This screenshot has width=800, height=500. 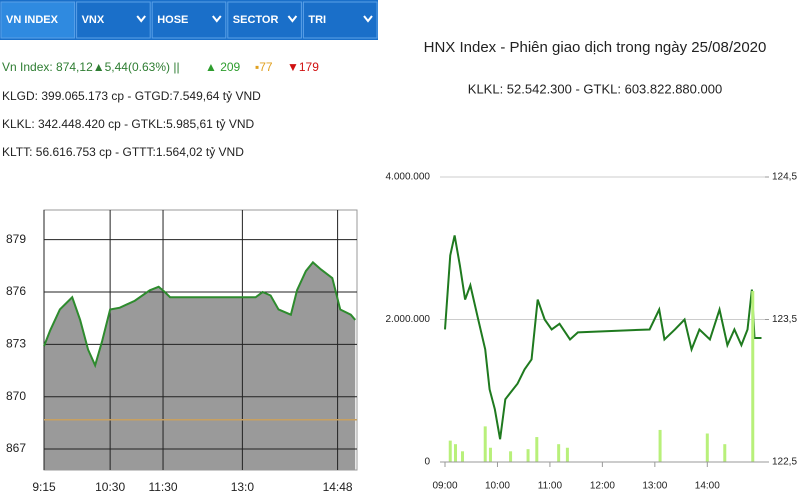 What do you see at coordinates (162, 487) in the screenshot?
I see `x-tick-label: 11:30` at bounding box center [162, 487].